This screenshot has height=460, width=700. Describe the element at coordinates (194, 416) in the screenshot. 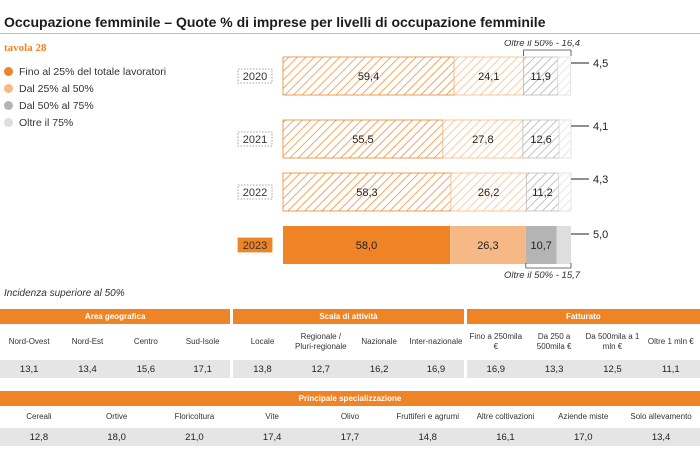

I see `column-label: Floricoltura` at that location.